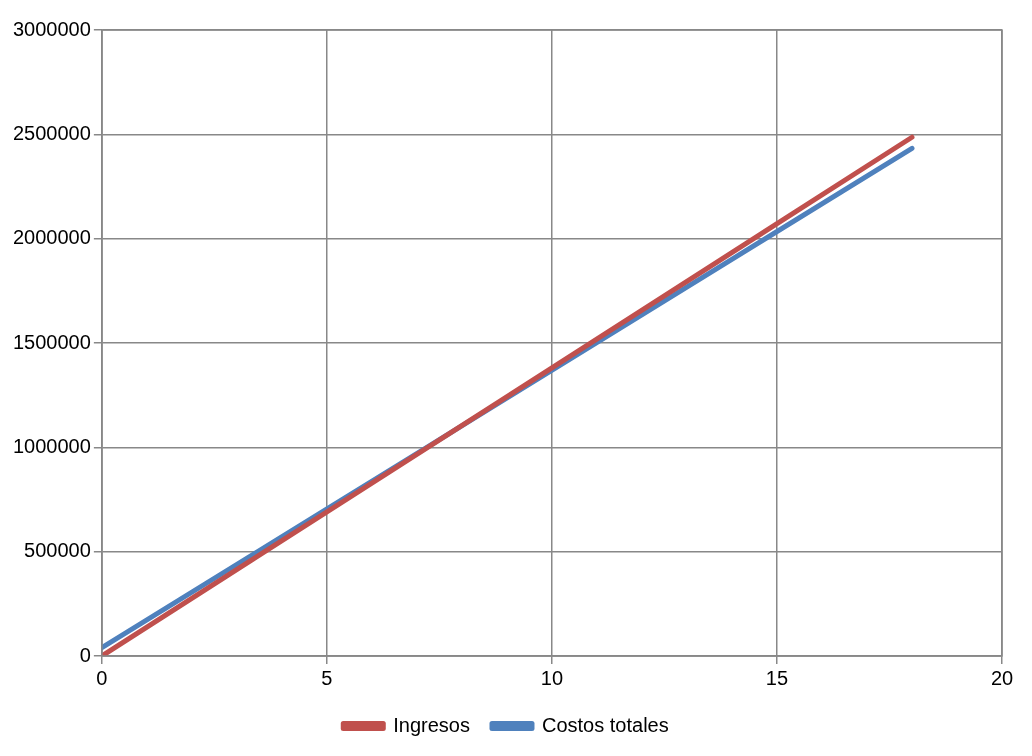  Describe the element at coordinates (51, 132) in the screenshot. I see `y-tick-label: 2500000` at that location.